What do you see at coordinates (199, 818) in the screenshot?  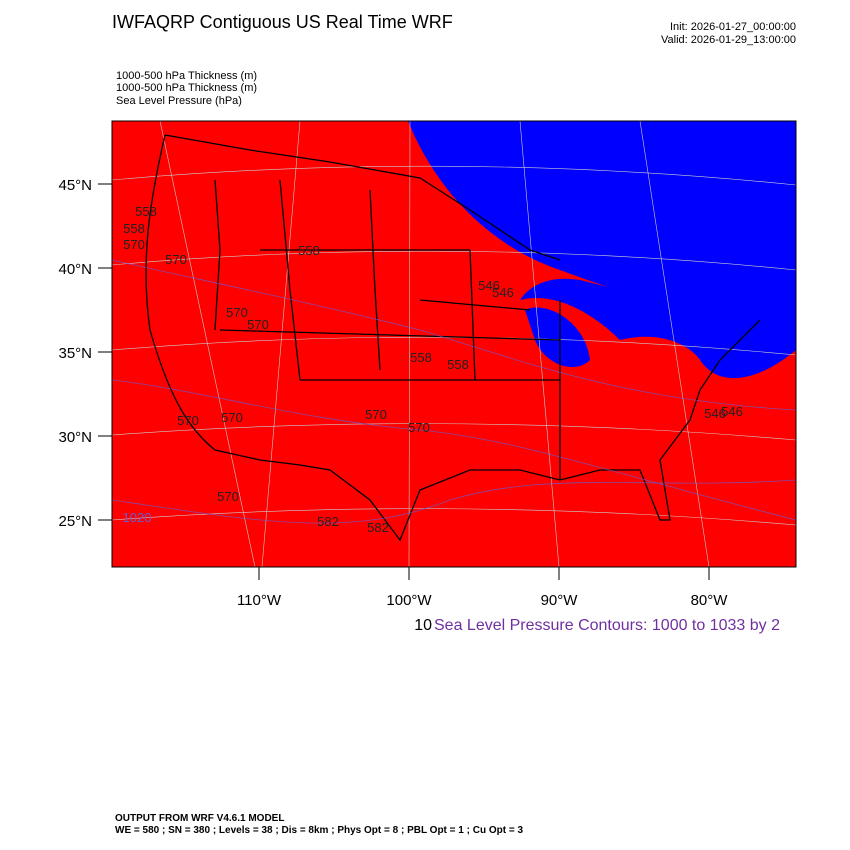 I see `footer-line: OUTPUT FROM WRF V4.6.1 MODEL` at bounding box center [199, 818].